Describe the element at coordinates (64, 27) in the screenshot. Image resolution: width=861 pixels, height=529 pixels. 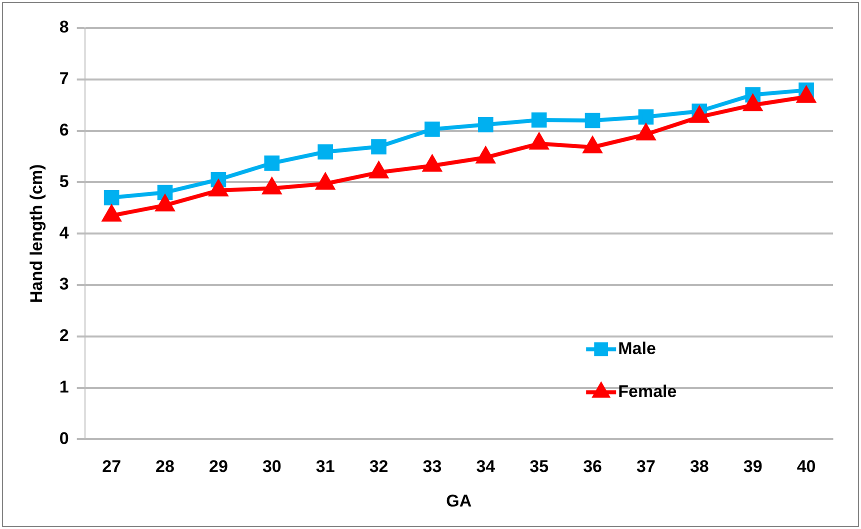
I see `y-tick-label: 8` at that location.